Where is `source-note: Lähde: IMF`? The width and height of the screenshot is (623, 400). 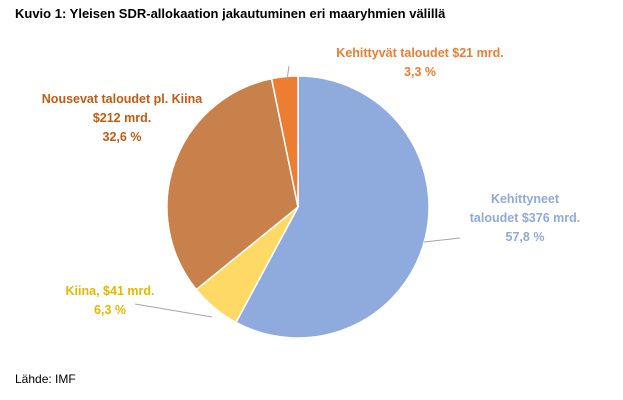
source-note: Lähde: IMF is located at coordinates (45, 379).